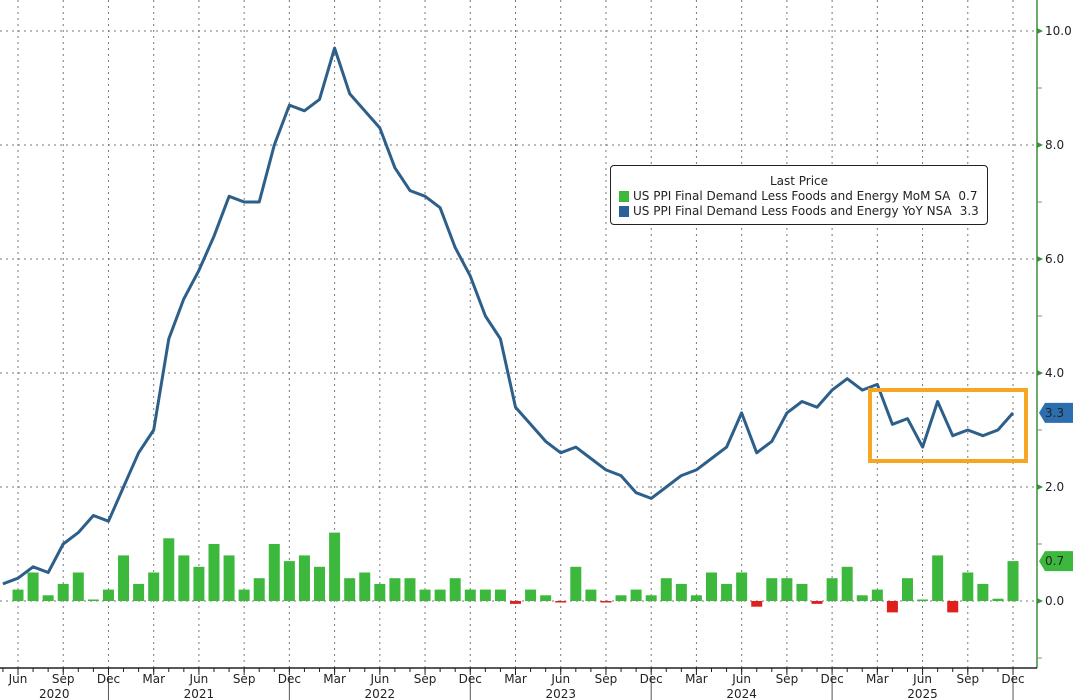 The width and height of the screenshot is (1073, 700). I want to click on last-value-tag-yoy-bg, so click(1056, 412).